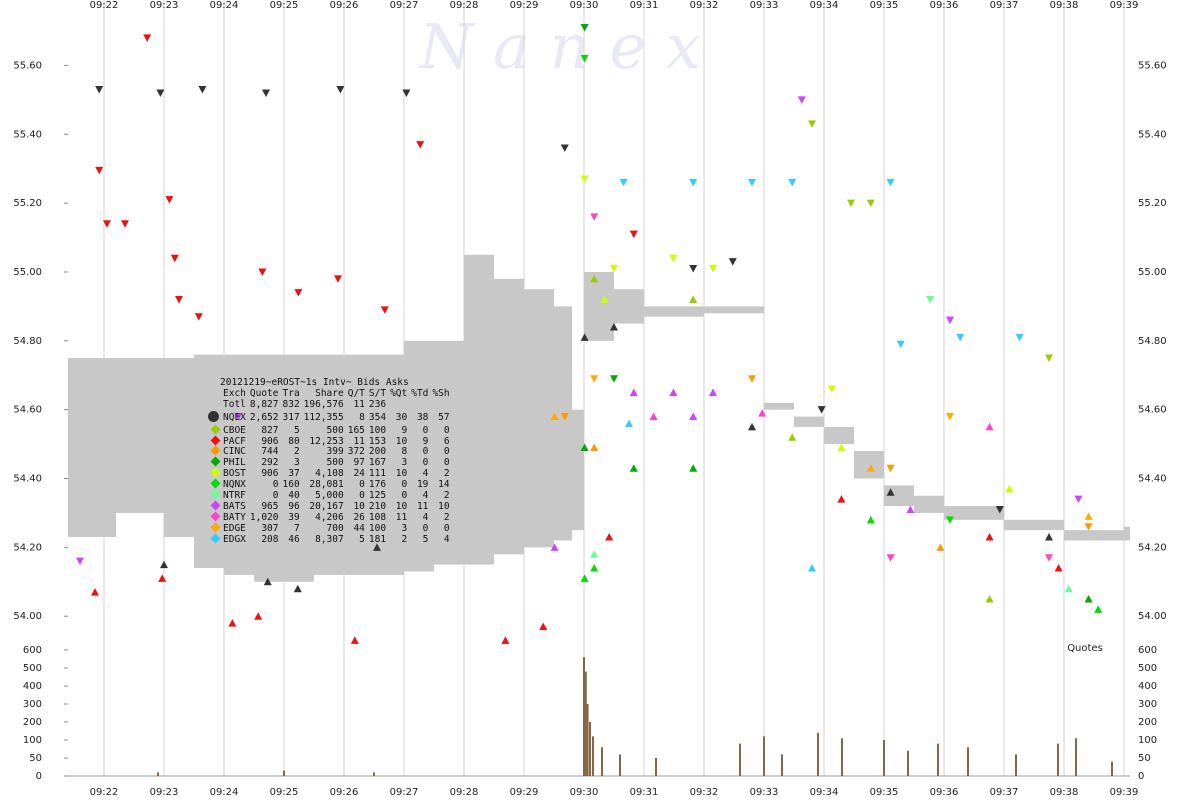 The height and width of the screenshot is (800, 1200). What do you see at coordinates (359, 463) in the screenshot?
I see `legend-cell: 97` at bounding box center [359, 463].